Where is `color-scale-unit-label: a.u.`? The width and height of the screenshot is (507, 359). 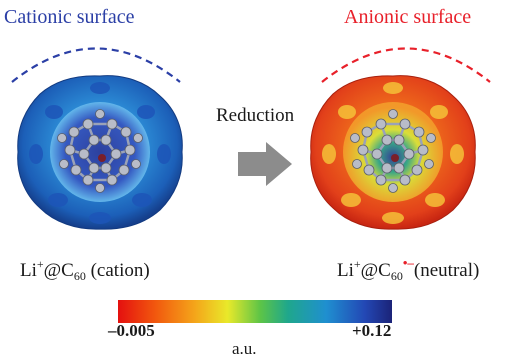
color-scale-unit-label: a.u. is located at coordinates (244, 348).